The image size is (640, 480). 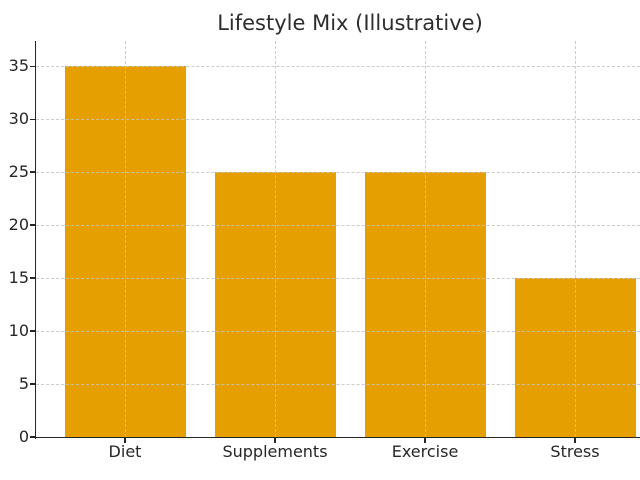 What do you see at coordinates (18, 66) in the screenshot?
I see `y-axis-tick-label: 35` at bounding box center [18, 66].